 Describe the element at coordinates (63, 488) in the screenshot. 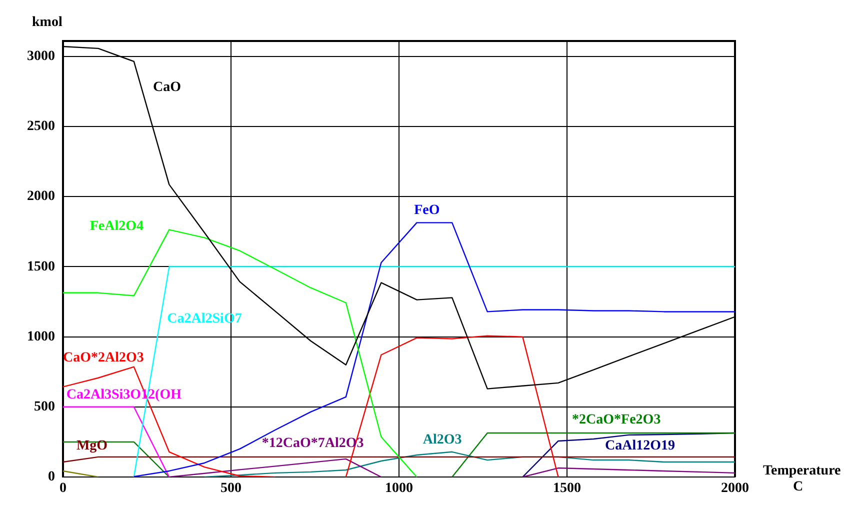

I see `x-tick-label: 0` at that location.